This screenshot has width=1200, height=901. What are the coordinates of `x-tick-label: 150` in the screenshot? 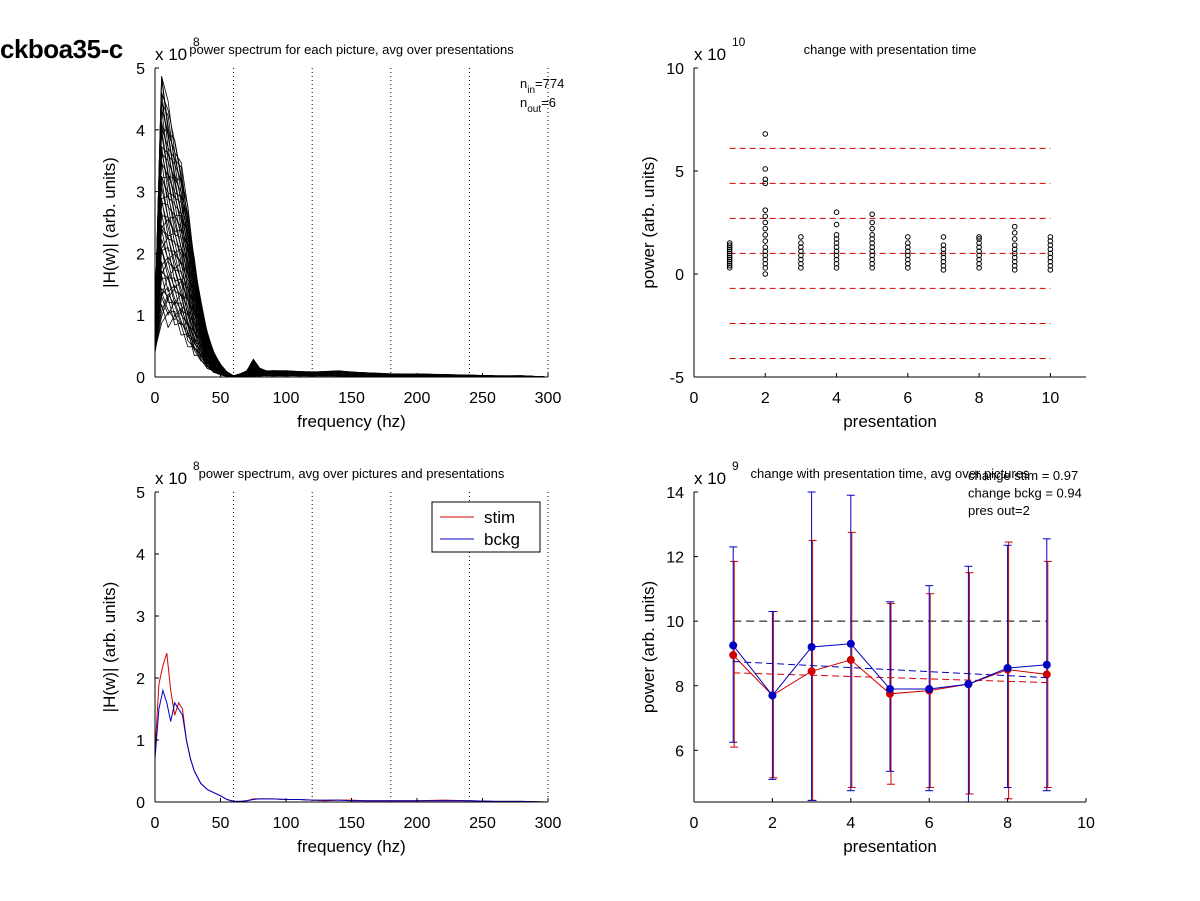 It's located at (351, 398).